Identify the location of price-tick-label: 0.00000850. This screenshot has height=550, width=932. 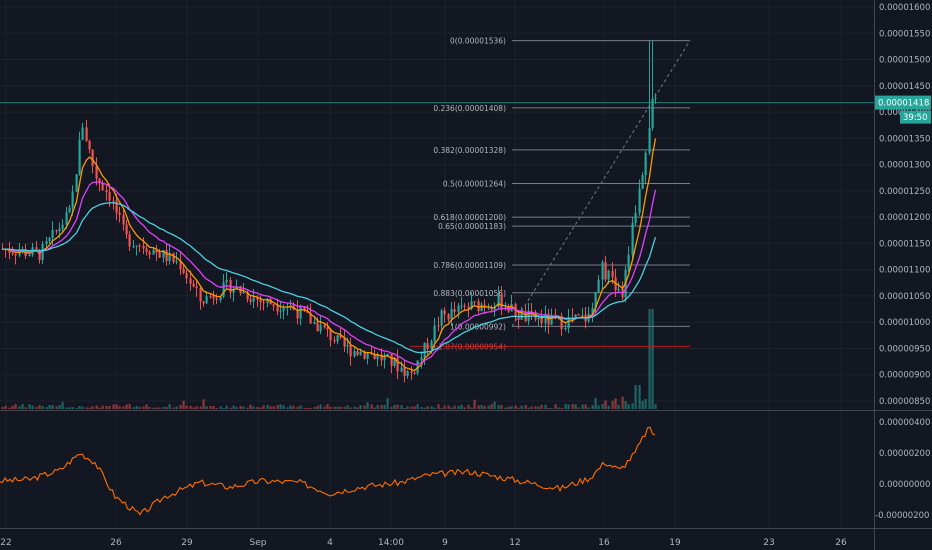
(904, 402).